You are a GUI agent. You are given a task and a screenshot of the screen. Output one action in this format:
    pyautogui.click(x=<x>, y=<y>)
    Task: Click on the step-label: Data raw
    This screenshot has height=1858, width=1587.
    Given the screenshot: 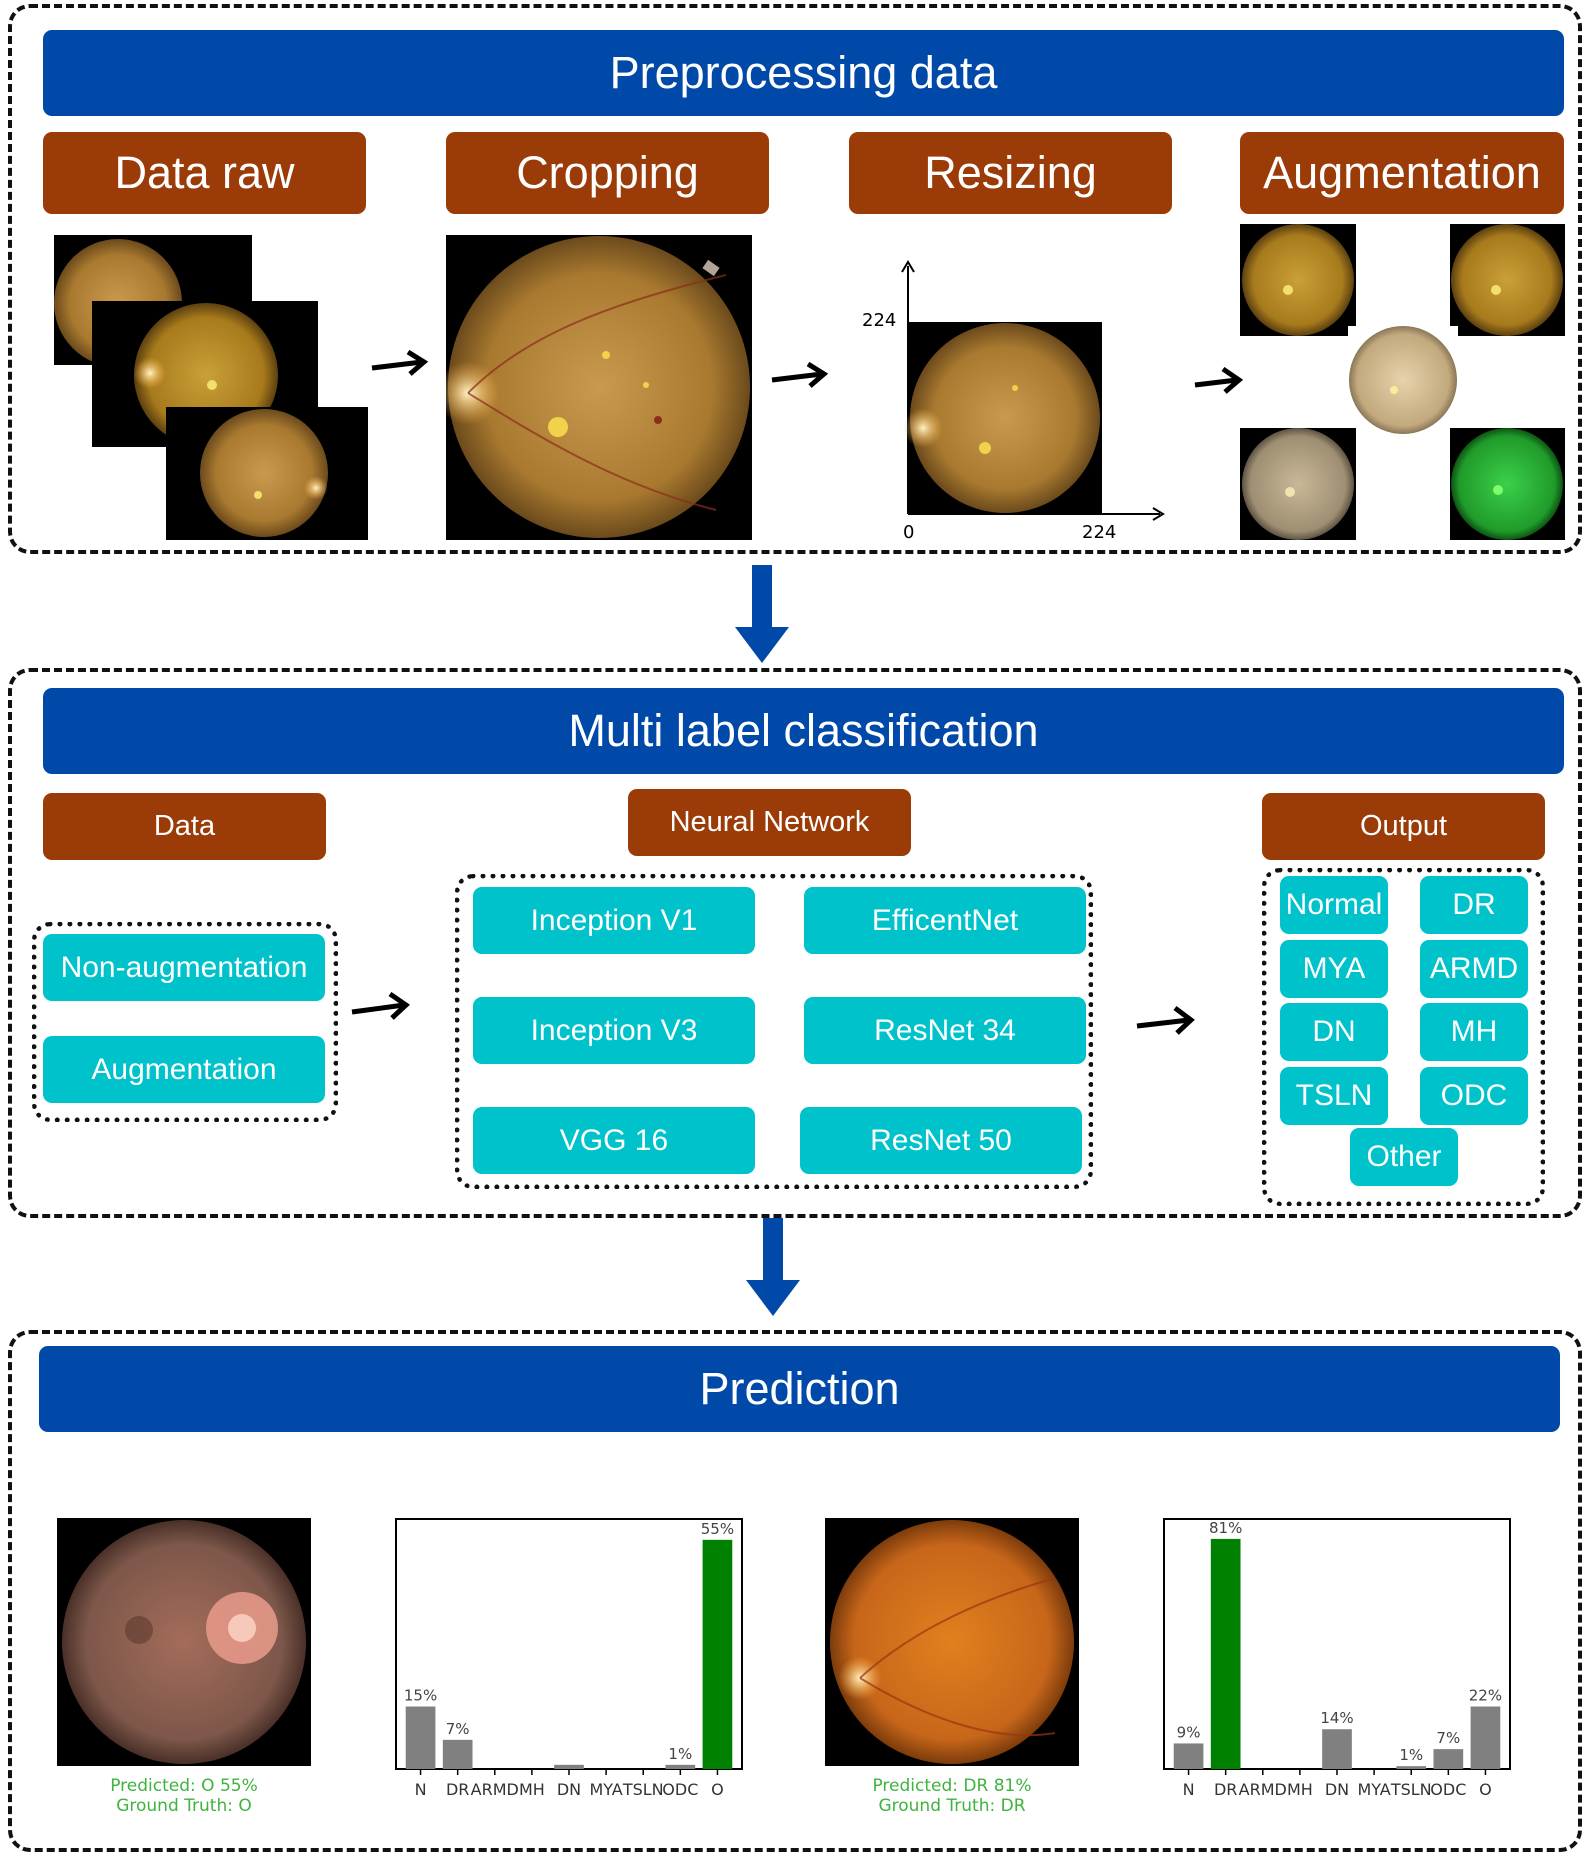 What is the action you would take?
    pyautogui.click(x=204, y=172)
    